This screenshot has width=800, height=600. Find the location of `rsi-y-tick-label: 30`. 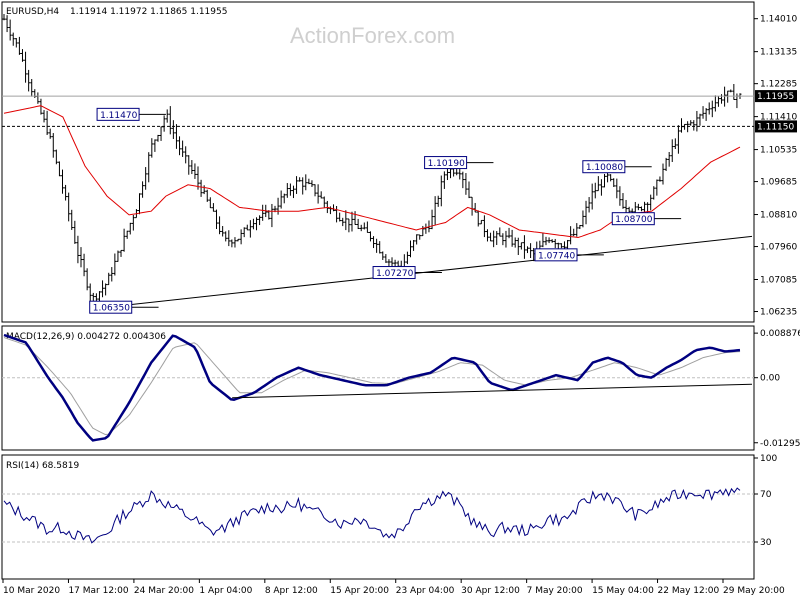

rsi-y-tick-label: 30 is located at coordinates (766, 543).